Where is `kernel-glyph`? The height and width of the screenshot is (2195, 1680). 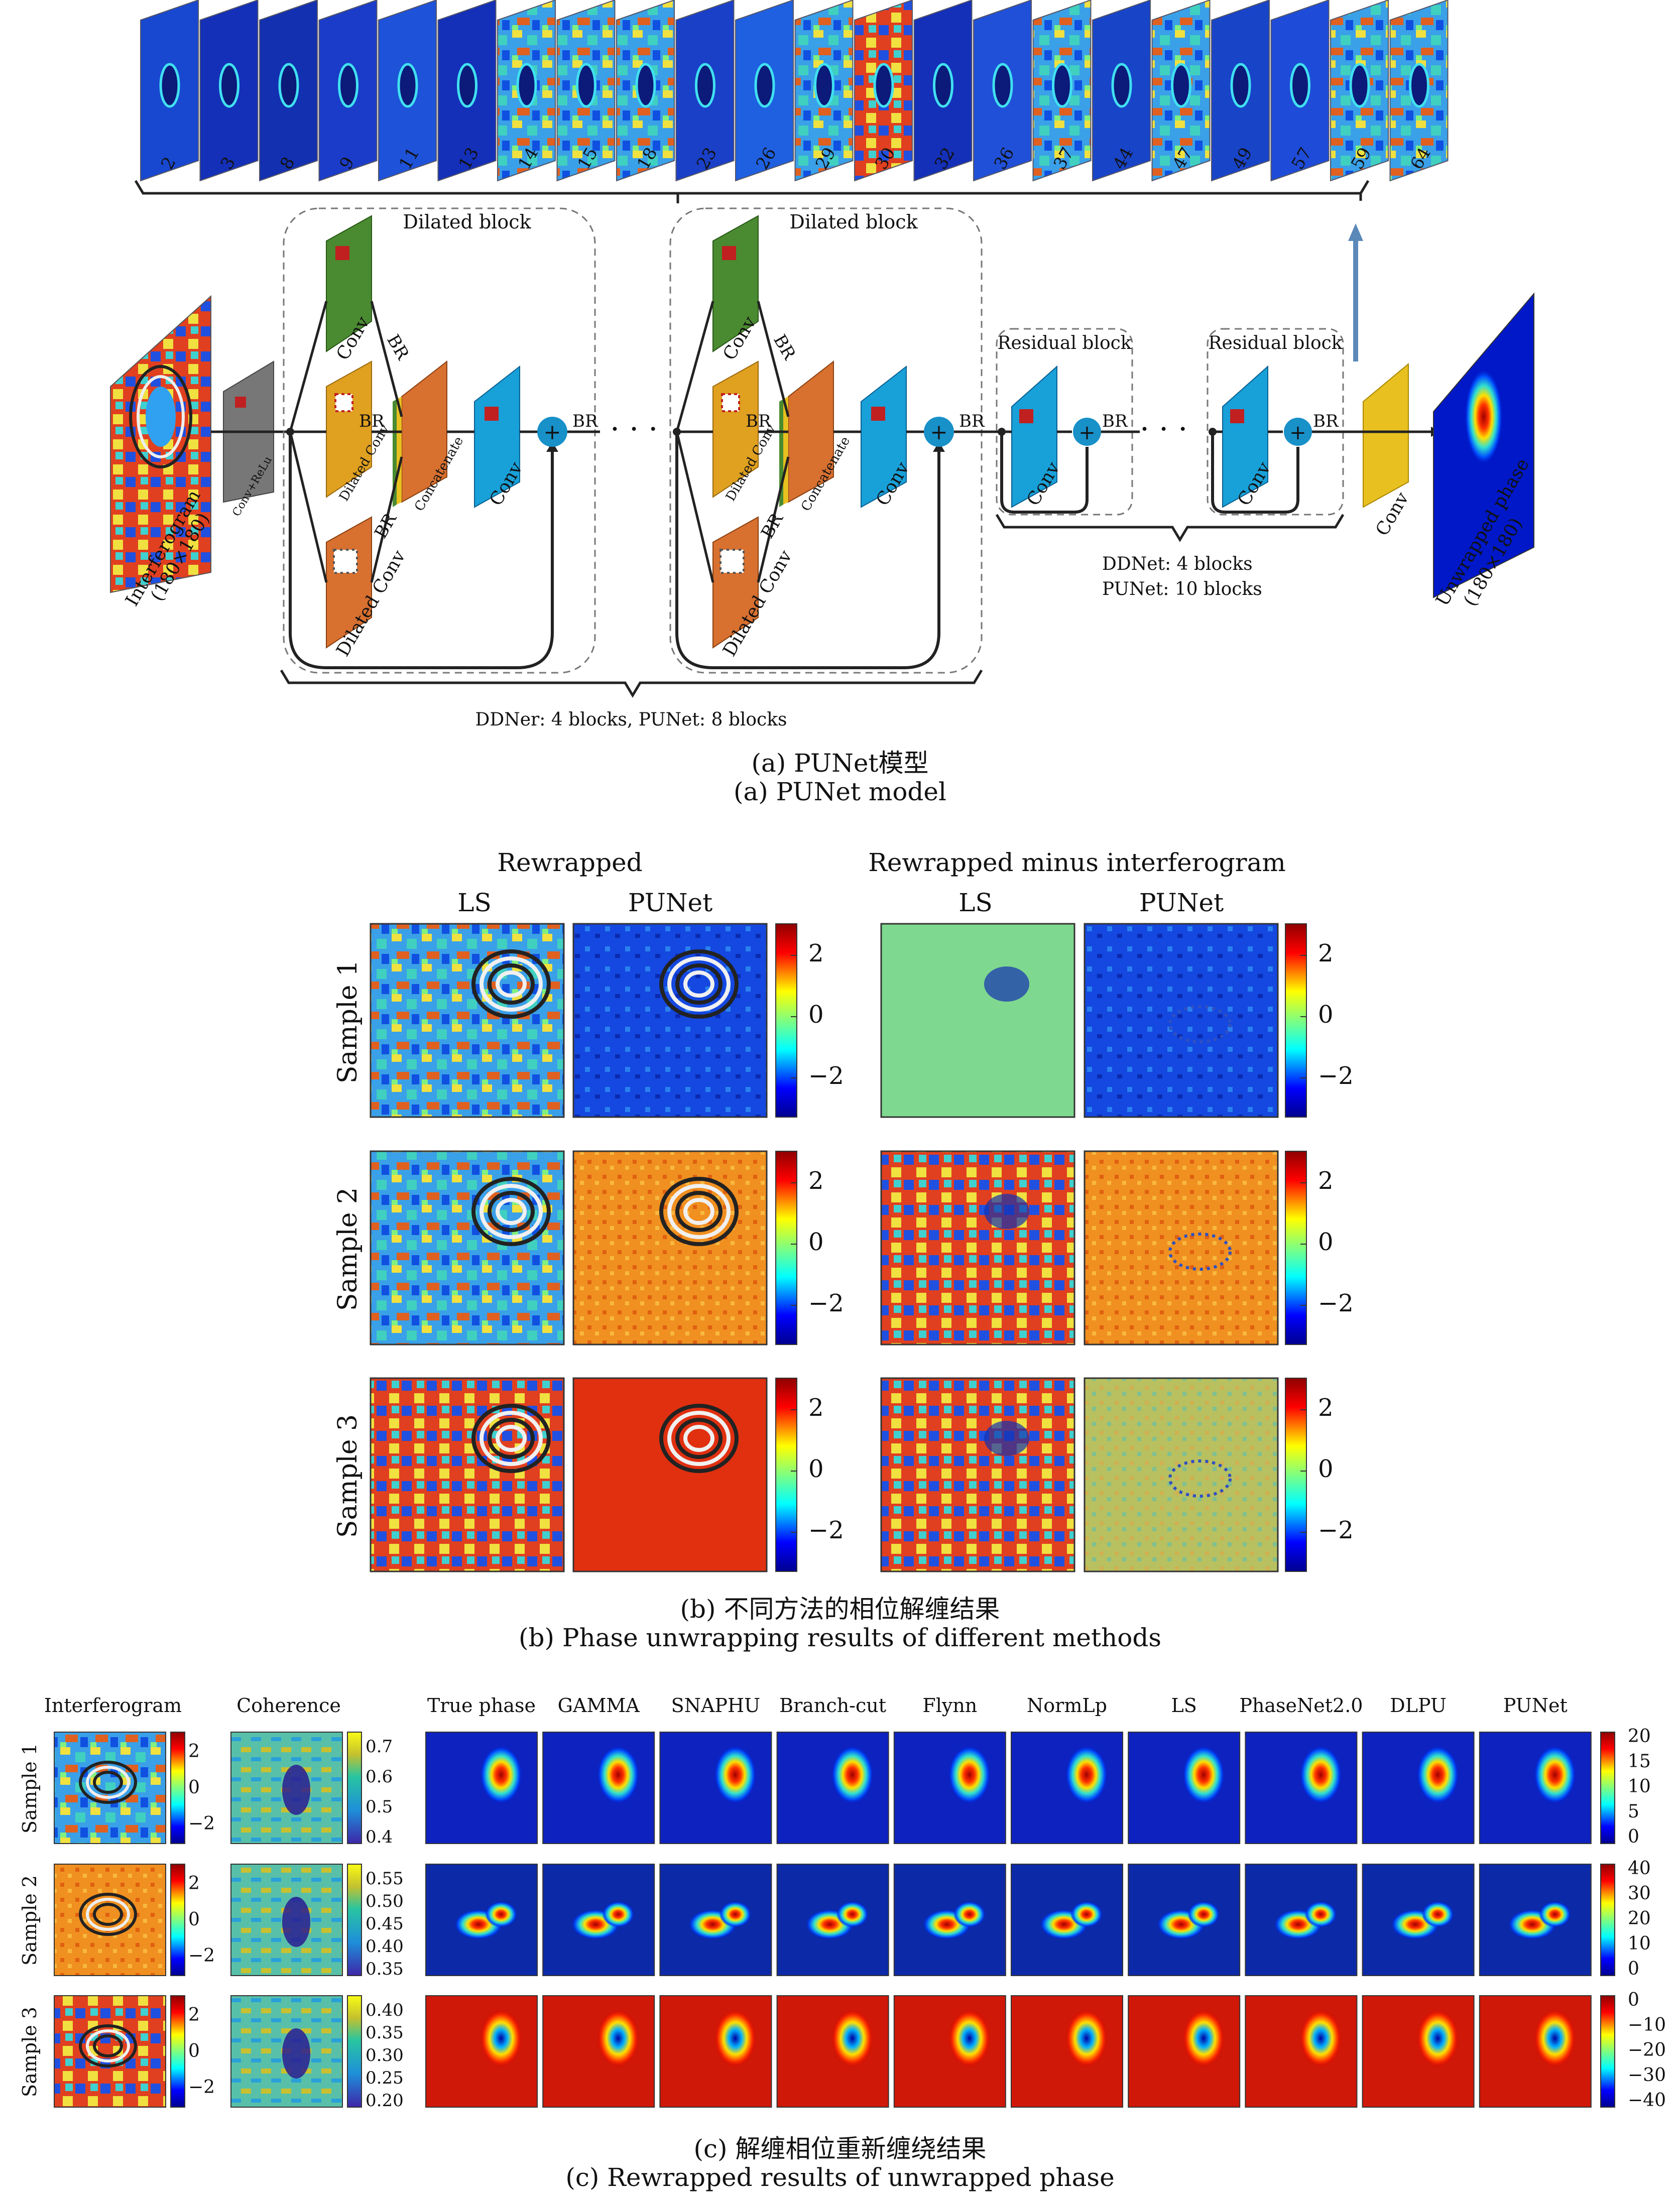
kernel-glyph is located at coordinates (492, 414).